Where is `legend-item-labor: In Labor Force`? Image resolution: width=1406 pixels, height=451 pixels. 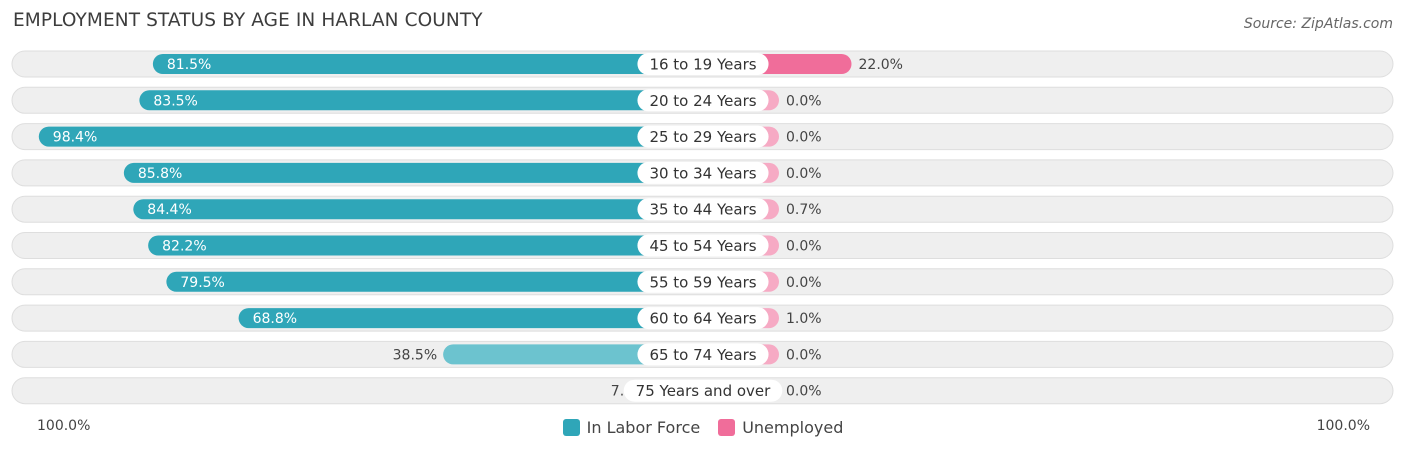 legend-item-labor: In Labor Force is located at coordinates (631, 427).